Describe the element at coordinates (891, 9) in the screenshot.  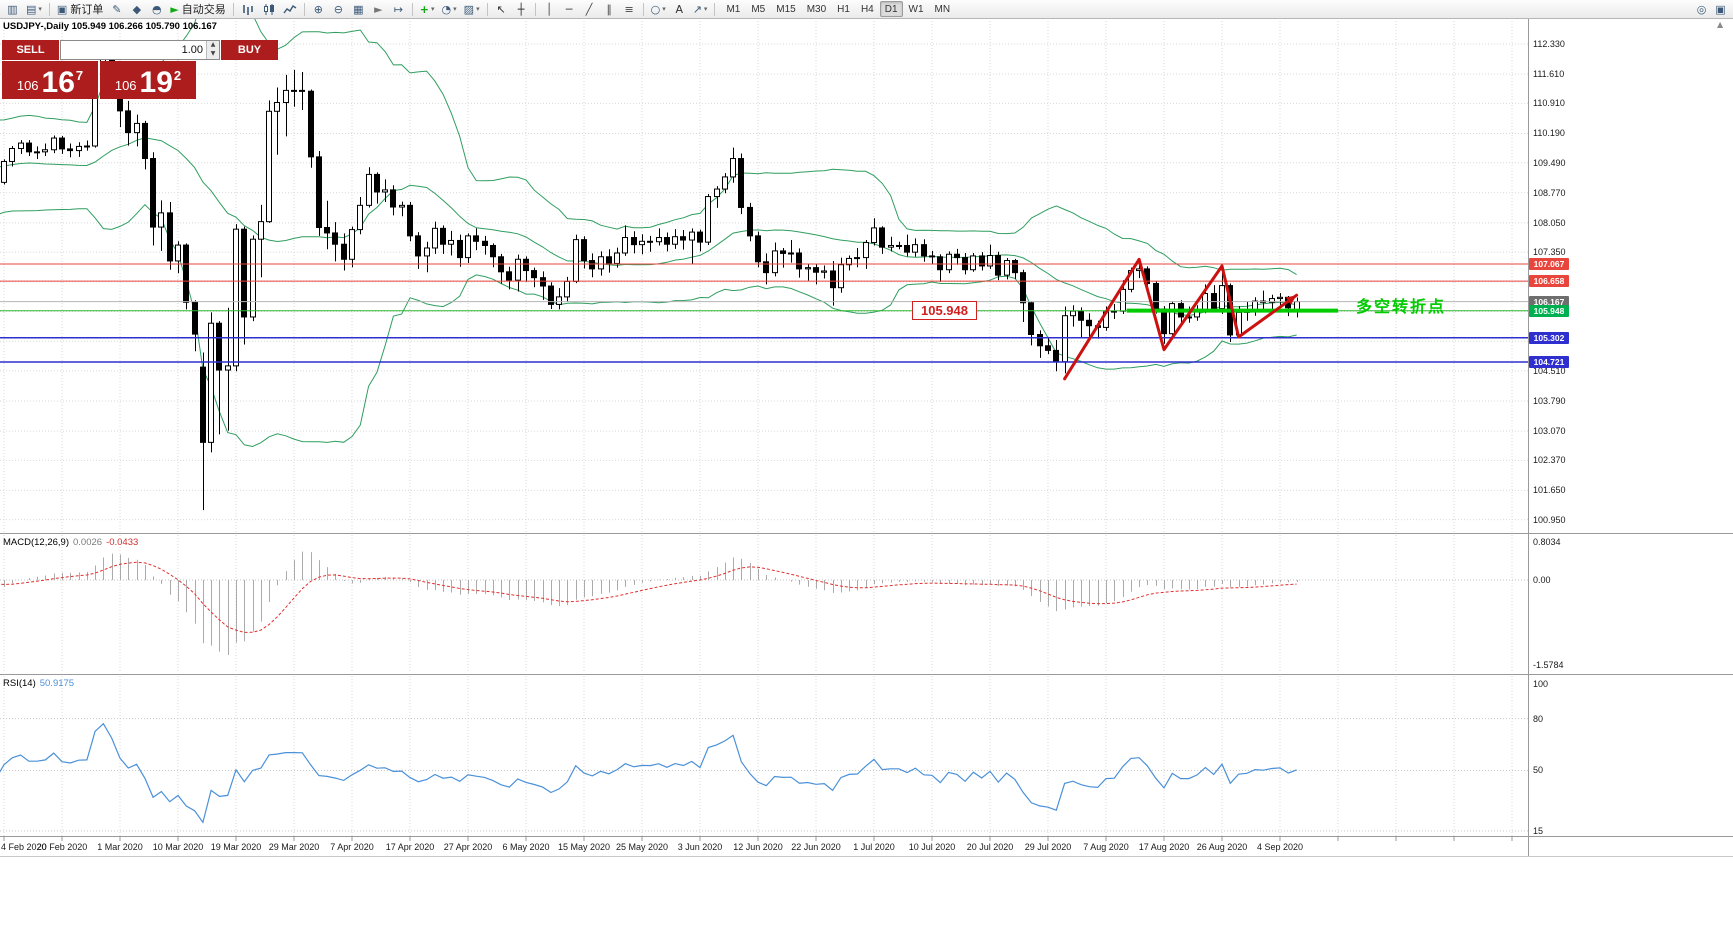
I see `timeframe-d1: D1` at that location.